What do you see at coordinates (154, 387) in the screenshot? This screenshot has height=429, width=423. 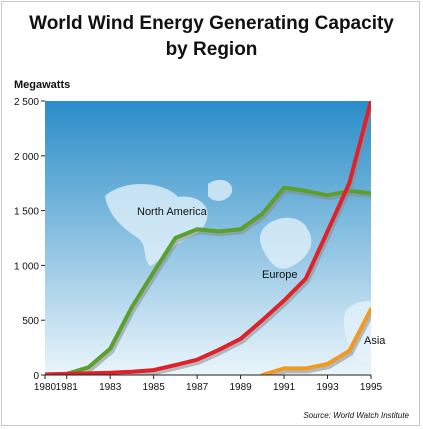 I see `x-tick-label: 1985` at bounding box center [154, 387].